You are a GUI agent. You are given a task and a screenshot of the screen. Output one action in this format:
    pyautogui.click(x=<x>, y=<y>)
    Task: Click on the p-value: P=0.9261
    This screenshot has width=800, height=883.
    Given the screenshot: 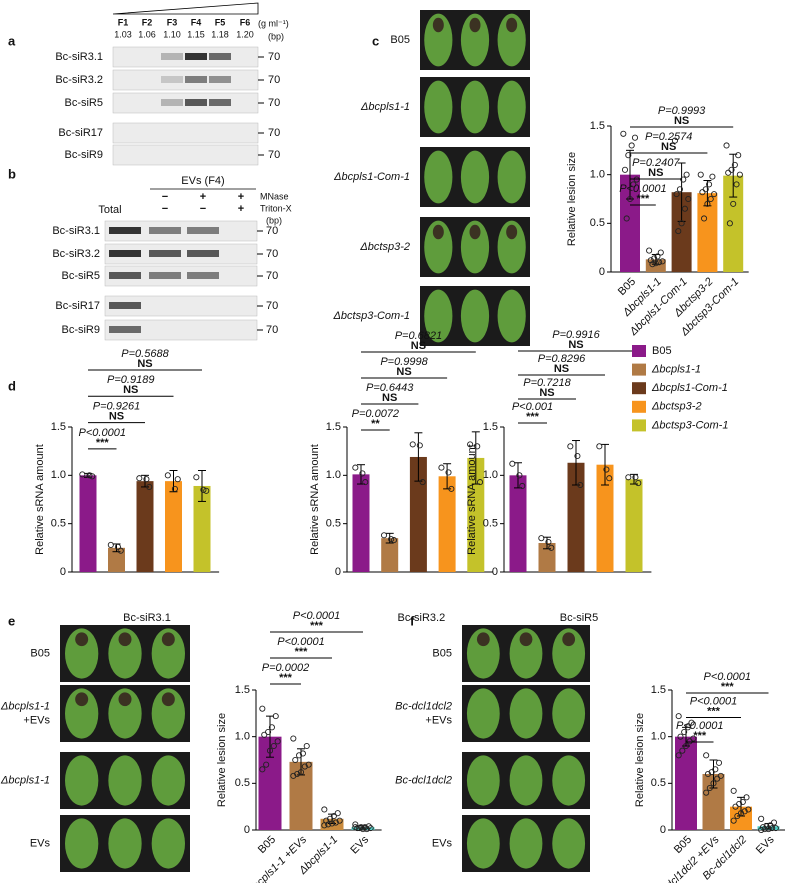 What is the action you would take?
    pyautogui.click(x=116, y=407)
    